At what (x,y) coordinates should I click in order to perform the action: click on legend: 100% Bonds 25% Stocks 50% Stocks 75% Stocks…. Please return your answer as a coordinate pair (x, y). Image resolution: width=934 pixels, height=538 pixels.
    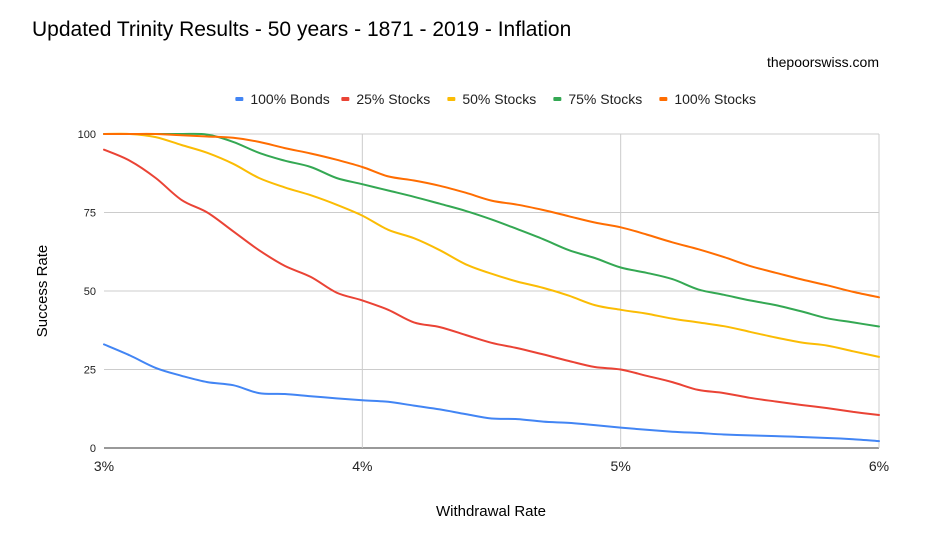
    Looking at the image, I should click on (495, 99).